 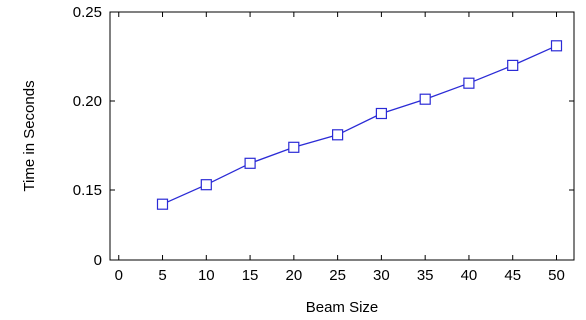 What do you see at coordinates (119, 275) in the screenshot?
I see `x-tick-label: 0` at bounding box center [119, 275].